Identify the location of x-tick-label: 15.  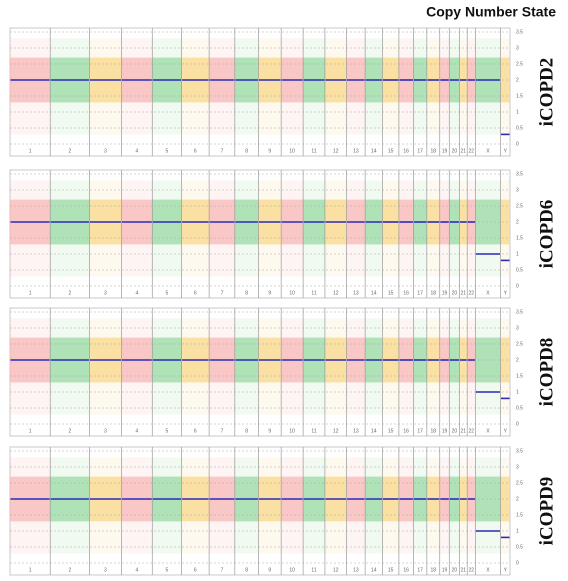
(391, 570).